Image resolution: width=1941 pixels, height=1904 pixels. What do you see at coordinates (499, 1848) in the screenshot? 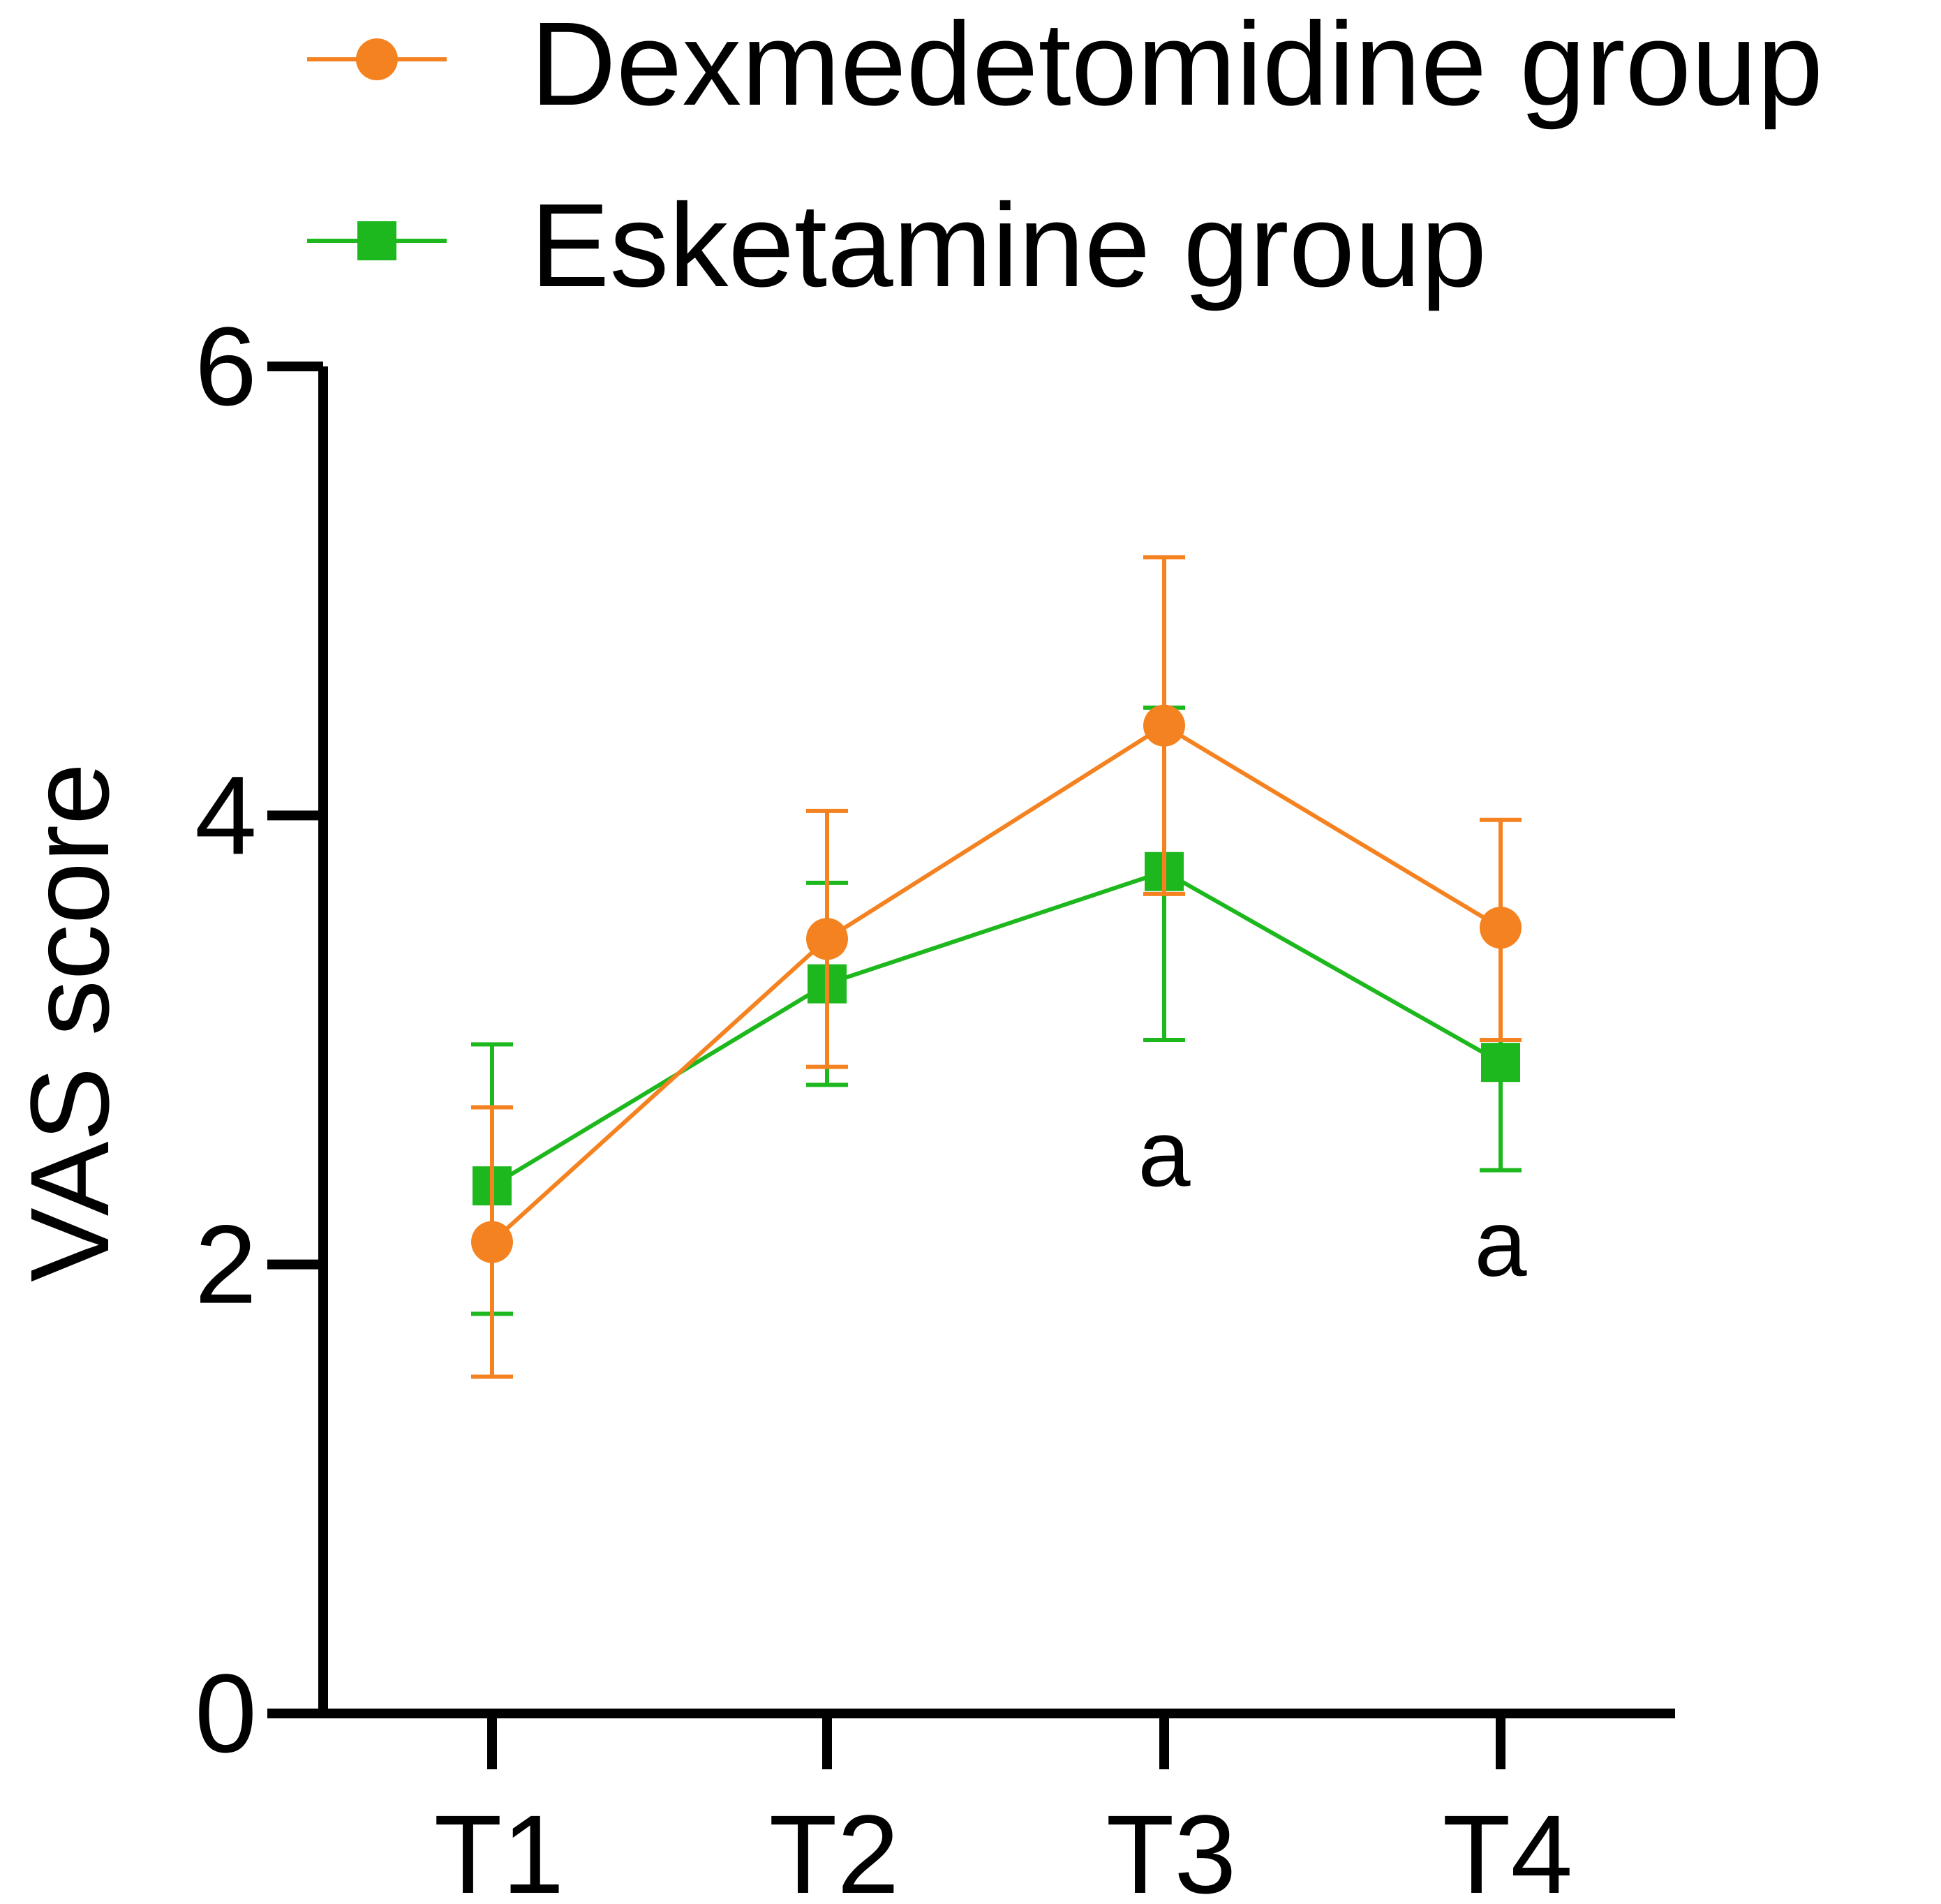
I see `x-tick-label-T1: T1` at bounding box center [499, 1848].